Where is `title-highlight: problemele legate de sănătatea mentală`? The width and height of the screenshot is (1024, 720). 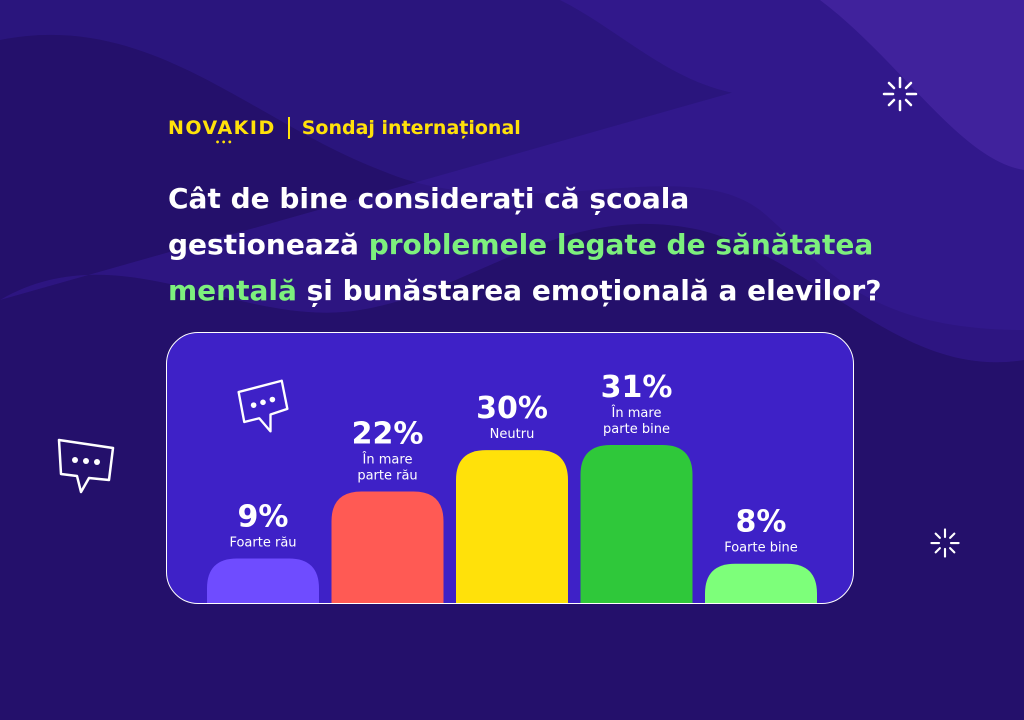
title-highlight: problemele legate de sănătatea mentală is located at coordinates (521, 267).